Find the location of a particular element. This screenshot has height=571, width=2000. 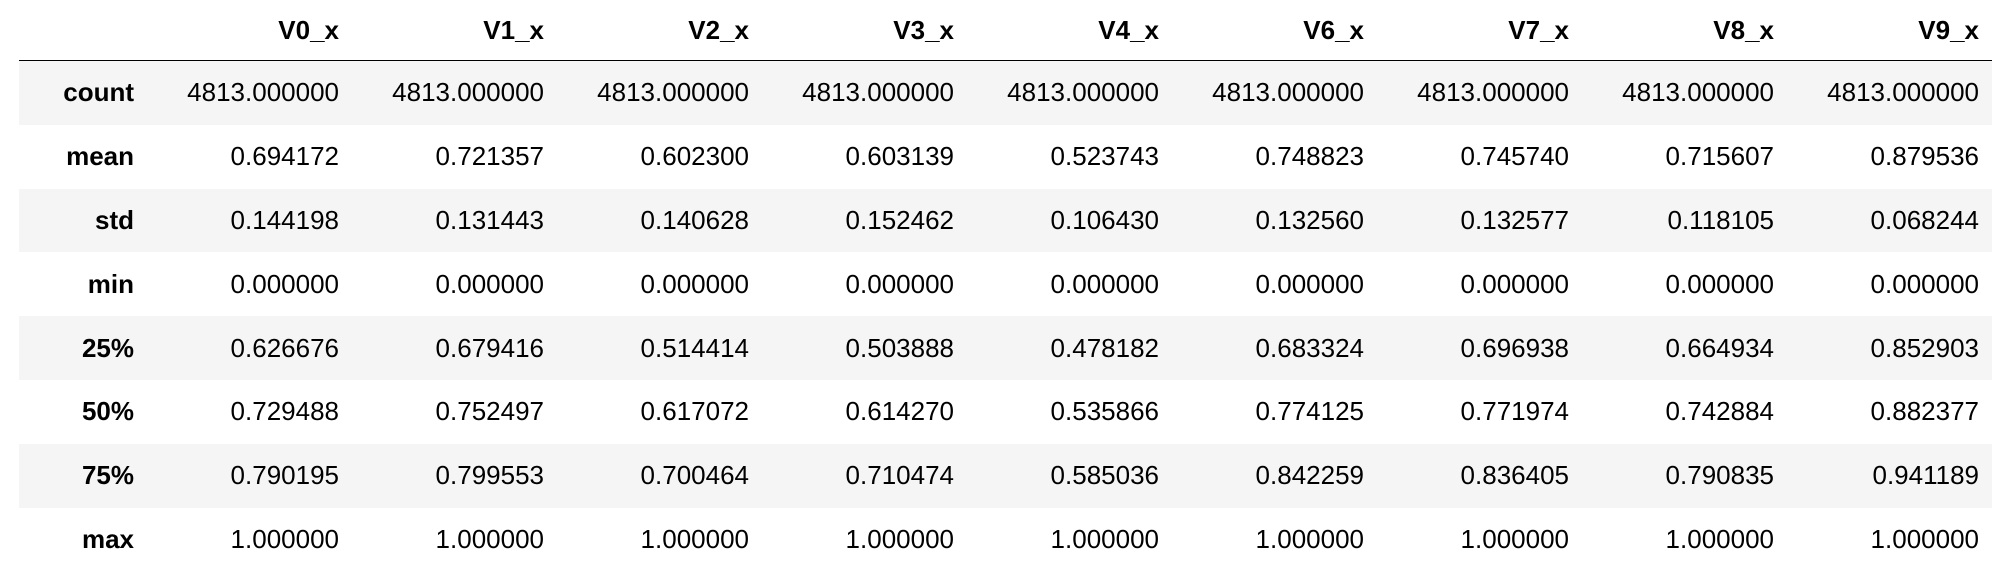

cell: 0.882377 is located at coordinates (1924, 411).